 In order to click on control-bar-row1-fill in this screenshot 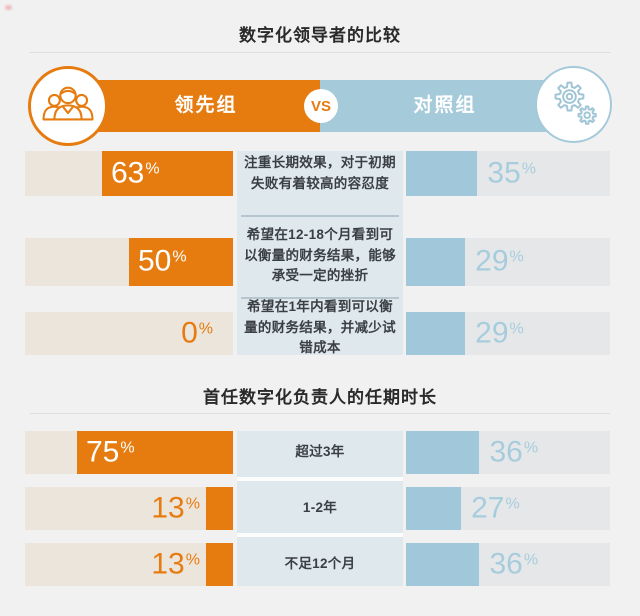, I will do `click(442, 173)`.